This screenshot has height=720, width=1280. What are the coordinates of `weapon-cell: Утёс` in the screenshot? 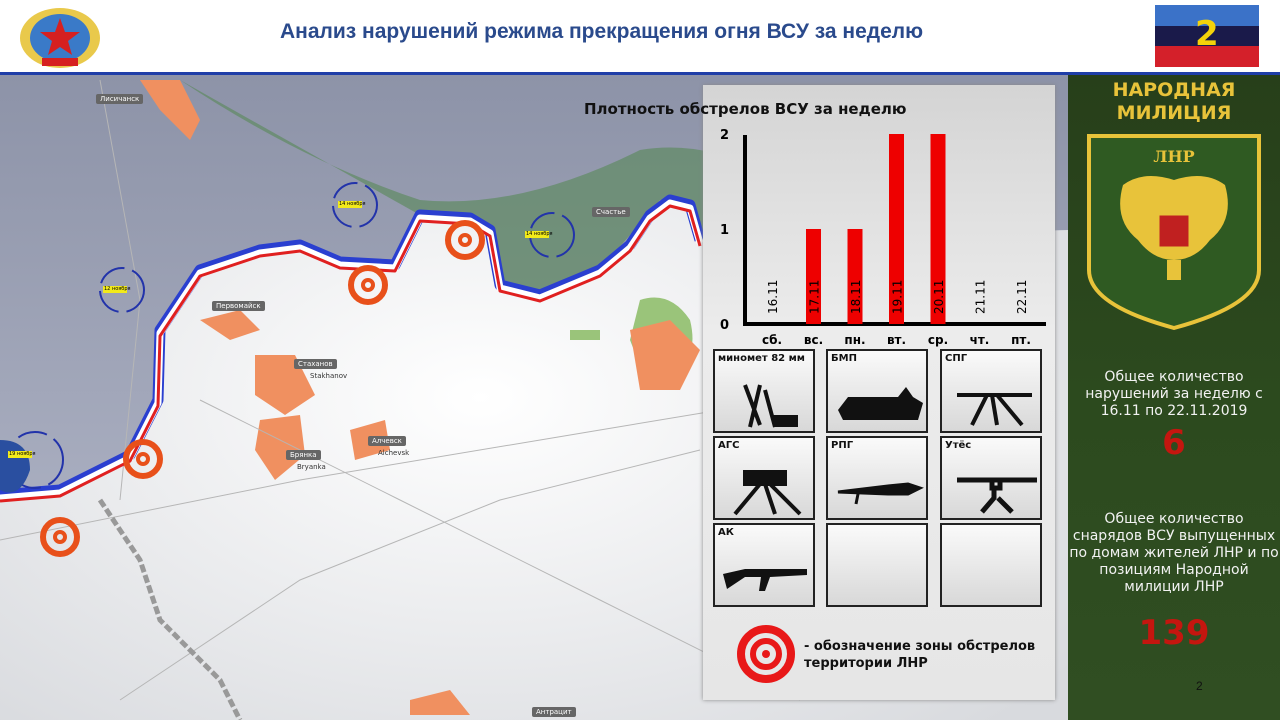 It's located at (991, 478).